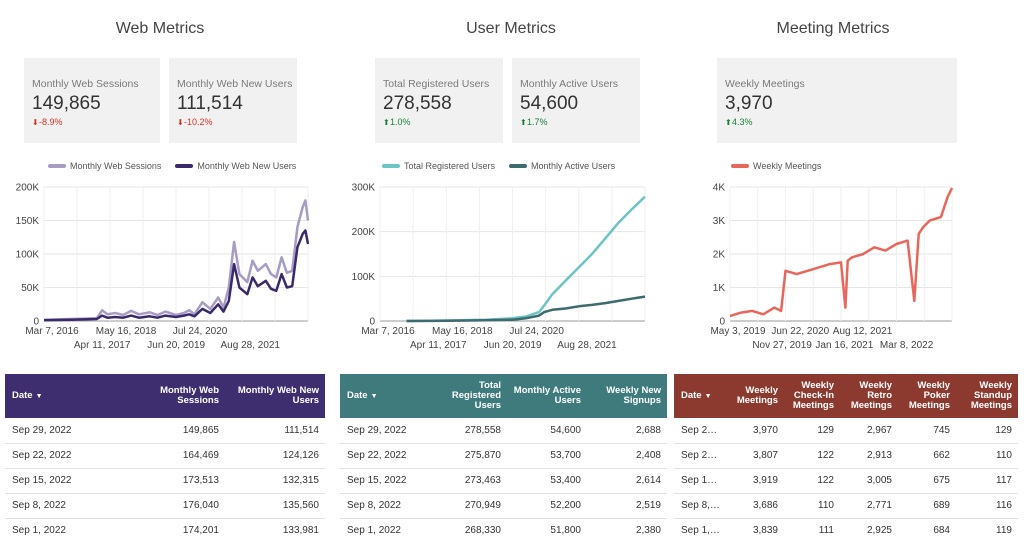 Image resolution: width=1024 pixels, height=543 pixels. I want to click on table-row: Sep 8, 2022 176,040 135,560, so click(165, 506).